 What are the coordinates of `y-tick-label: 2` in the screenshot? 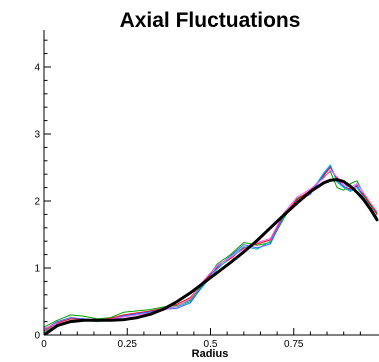 It's located at (37, 202).